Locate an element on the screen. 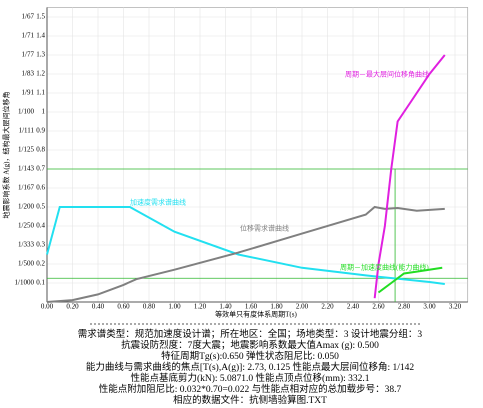  info-line: 相应的数据文件：抗侧墙验算图.TXT is located at coordinates (250, 400).